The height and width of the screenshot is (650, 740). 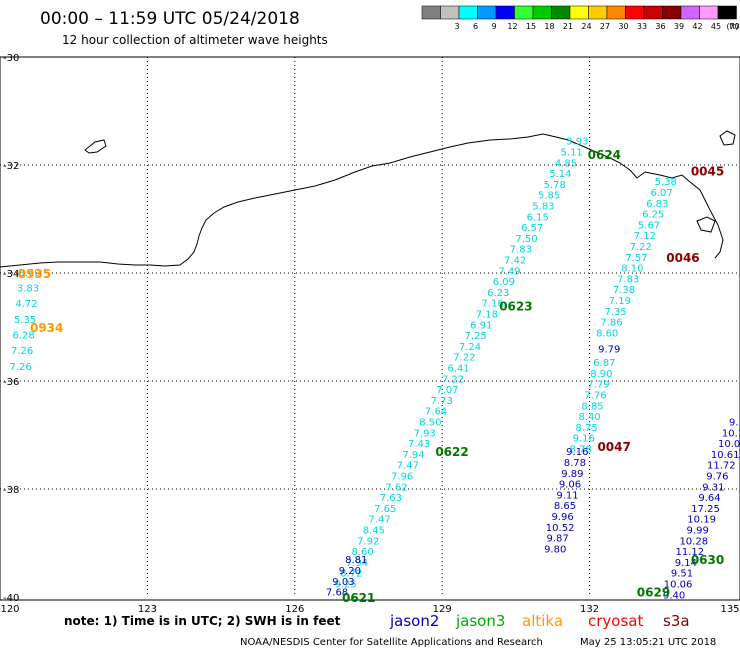 What do you see at coordinates (604, 155) in the screenshot?
I see `pass-label: 0624` at bounding box center [604, 155].